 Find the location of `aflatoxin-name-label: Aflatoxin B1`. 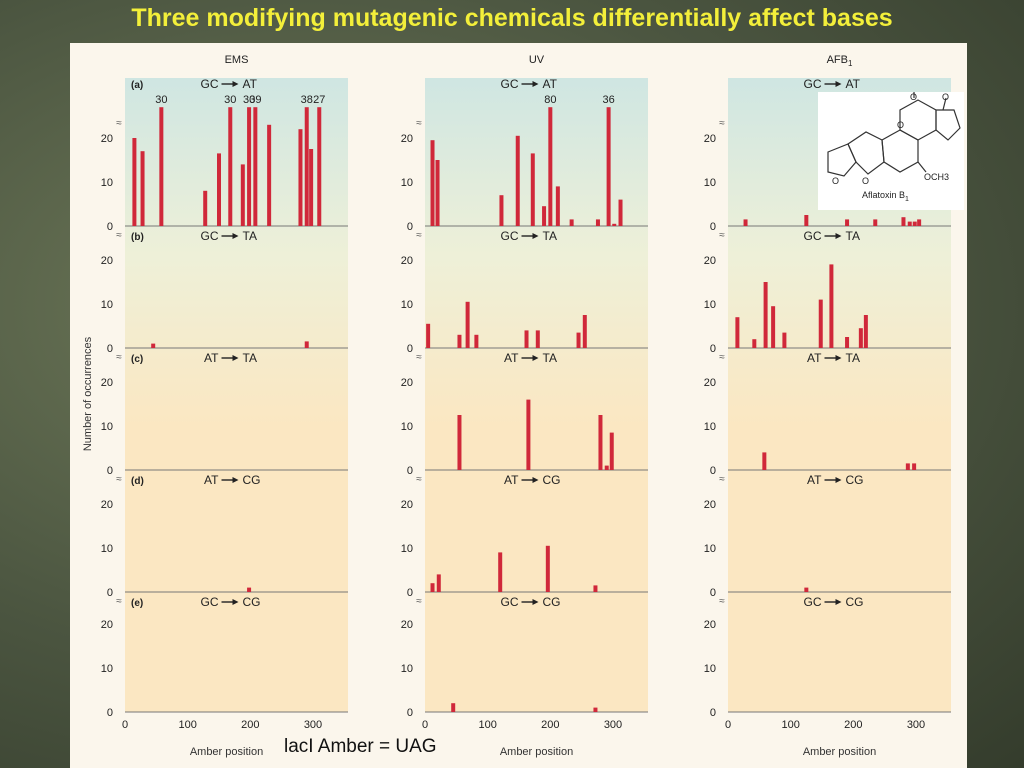

aflatoxin-name-label: Aflatoxin B1 is located at coordinates (885, 196).